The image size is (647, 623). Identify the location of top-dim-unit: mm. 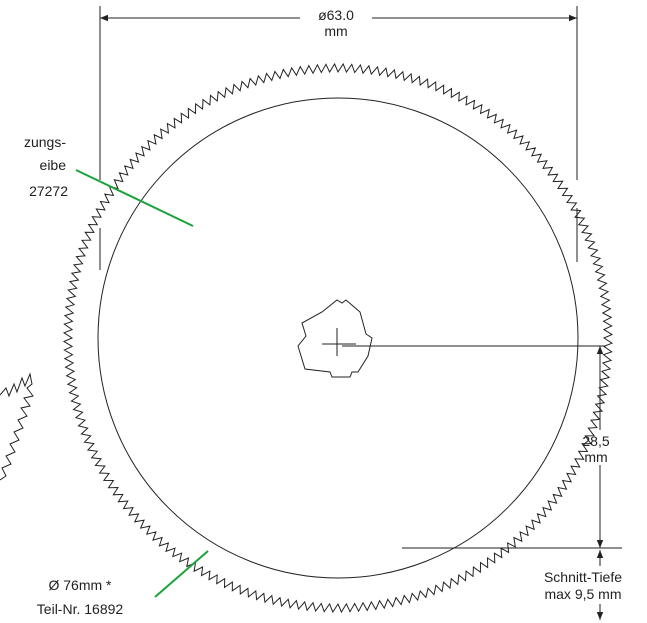
(335, 31).